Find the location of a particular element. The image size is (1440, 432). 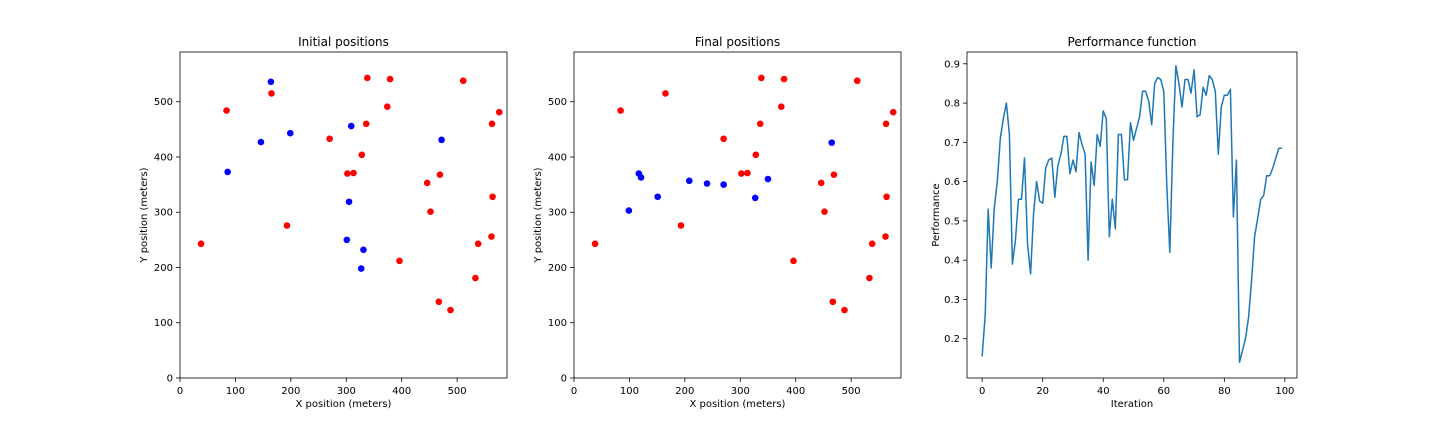

x-tick-label: 80 is located at coordinates (1224, 391).